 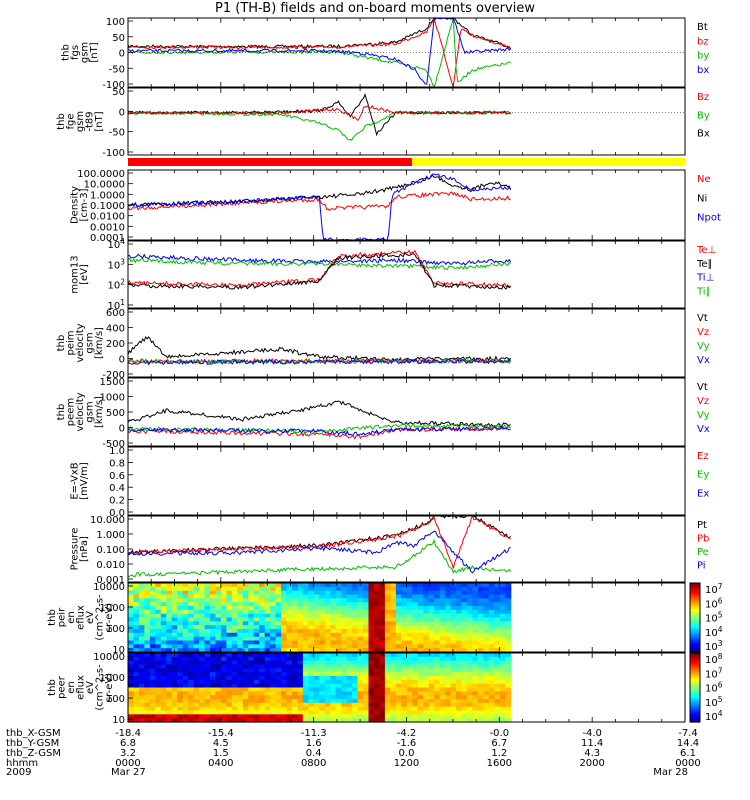 What do you see at coordinates (221, 733) in the screenshot?
I see `x-axis-value: -15.4` at bounding box center [221, 733].